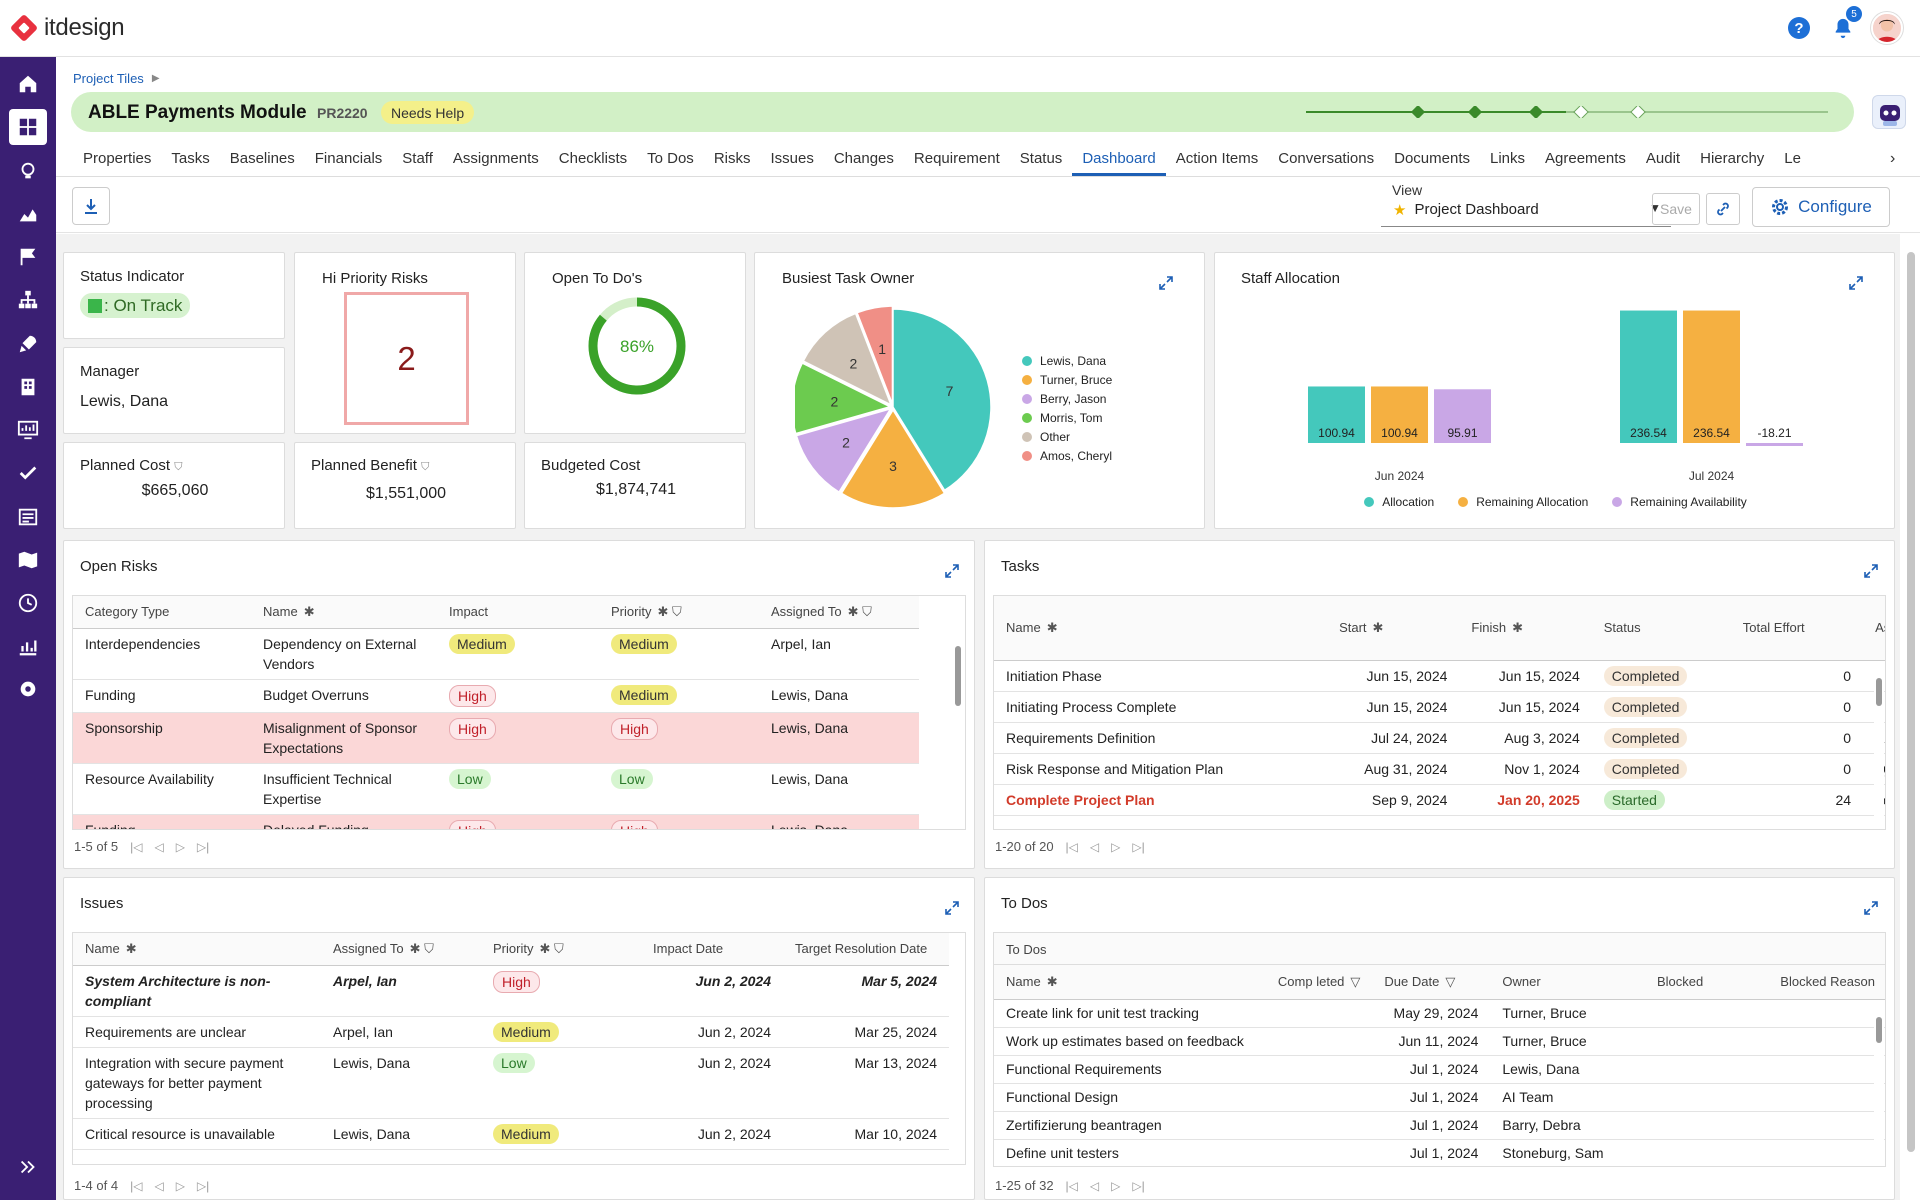 Image resolution: width=1920 pixels, height=1200 pixels. I want to click on column-header: Assigned Resou, so click(1874, 628).